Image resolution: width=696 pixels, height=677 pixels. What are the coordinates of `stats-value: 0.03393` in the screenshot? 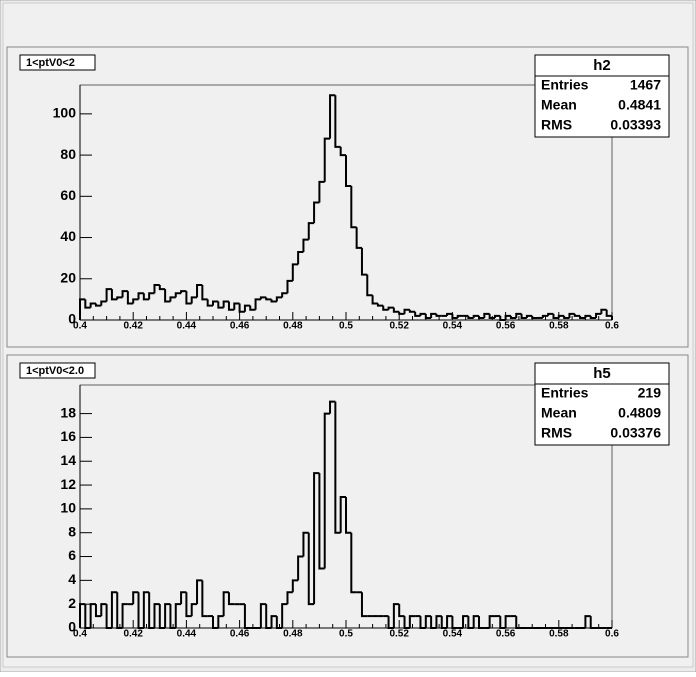 It's located at (635, 125).